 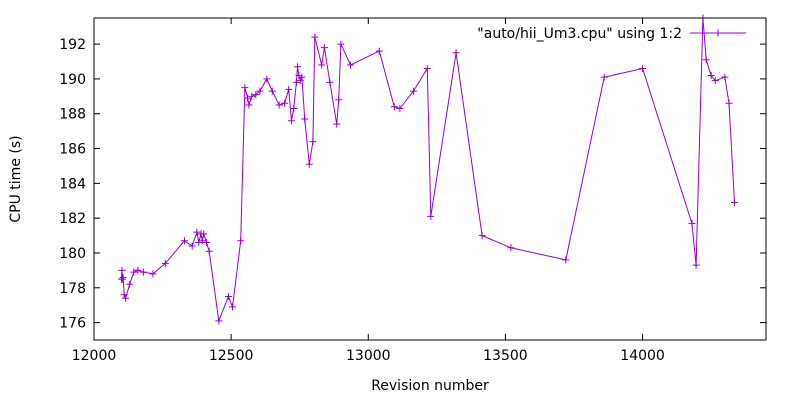 I want to click on y-tick-label: 192, so click(x=72, y=45).